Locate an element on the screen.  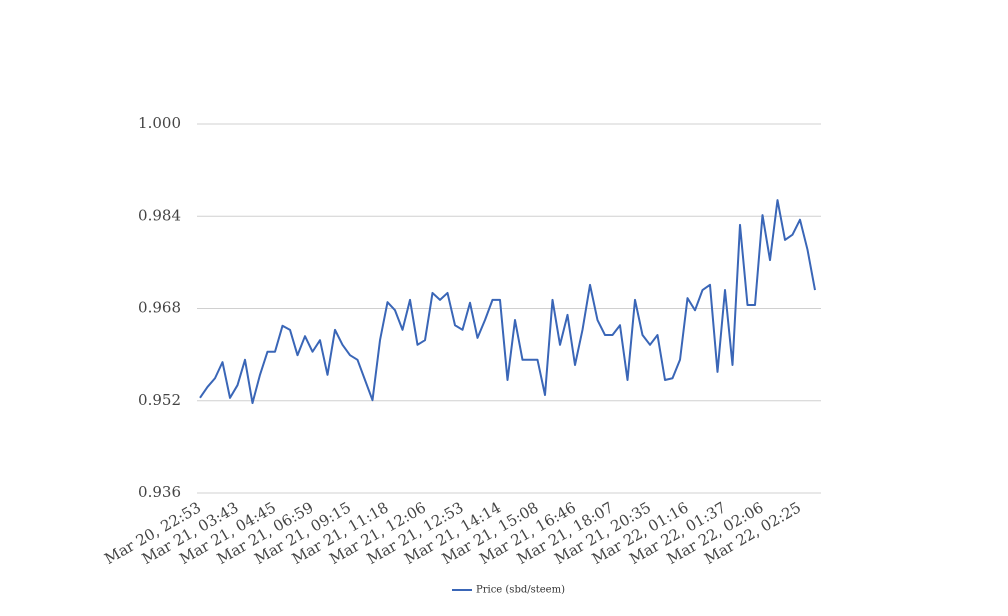
legend-label: Price (sbd/steem) is located at coordinates (520, 590).